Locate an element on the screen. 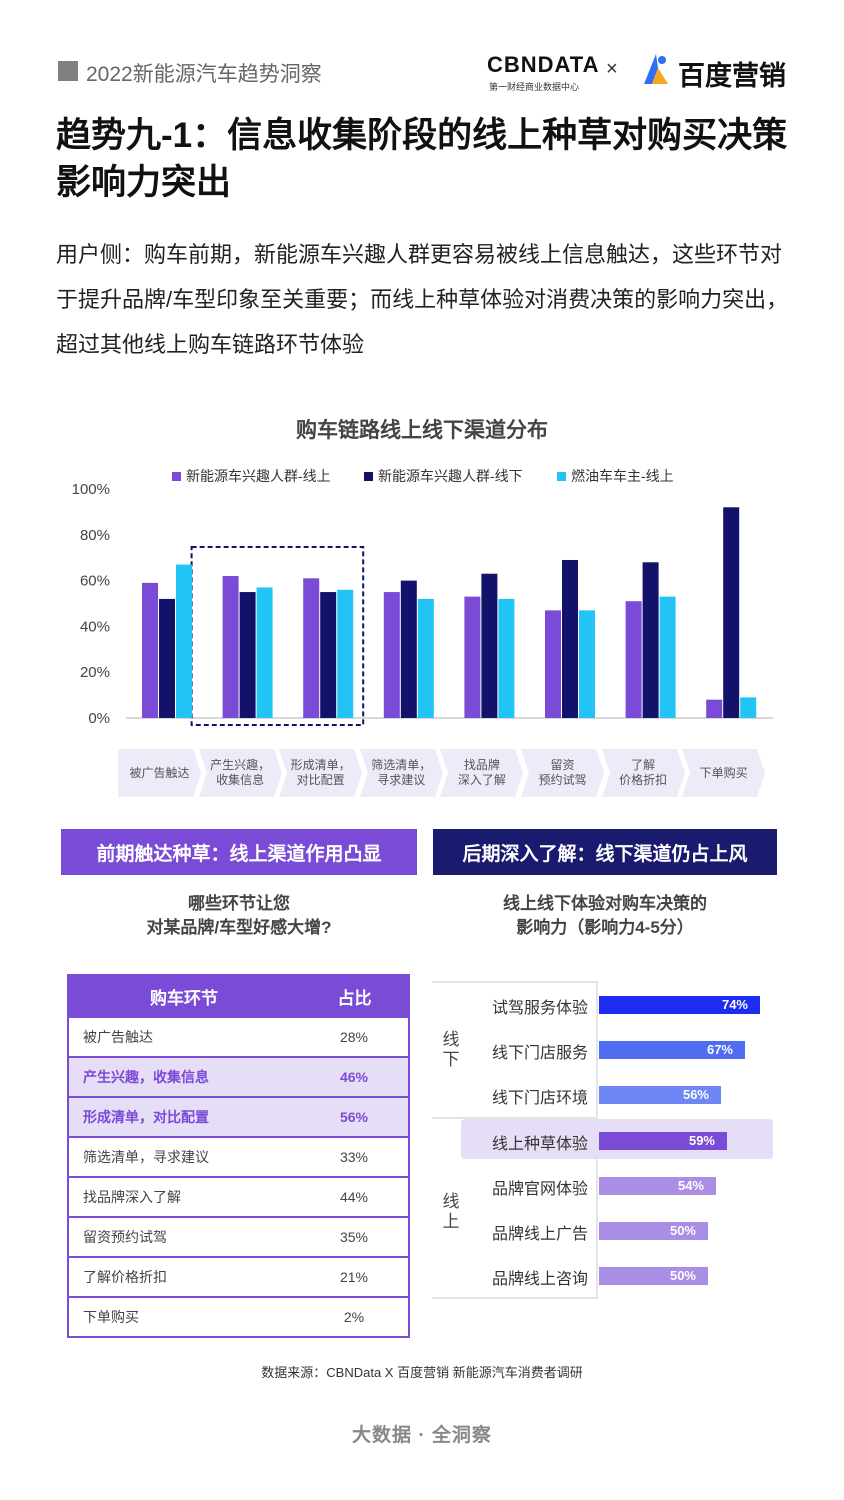  banner-early-stage: 前期触达种草：线上渠道作用凸显 is located at coordinates (239, 852).